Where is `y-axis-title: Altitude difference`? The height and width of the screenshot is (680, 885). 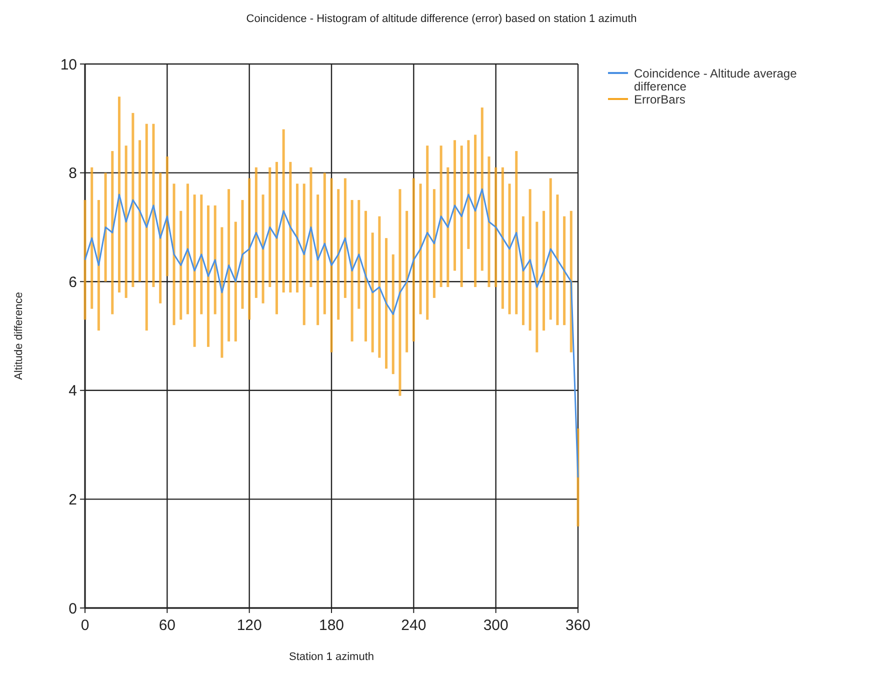
y-axis-title: Altitude difference is located at coordinates (19, 336).